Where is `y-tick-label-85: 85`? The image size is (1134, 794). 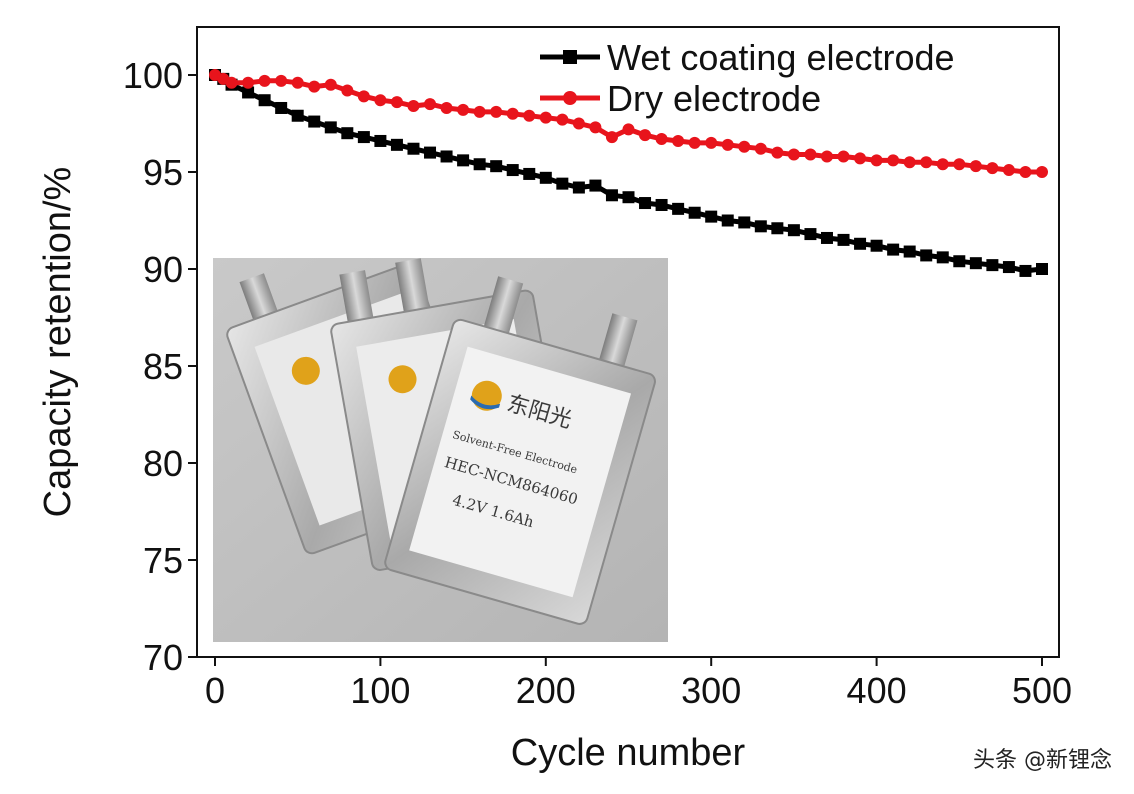 y-tick-label-85: 85 is located at coordinates (163, 366).